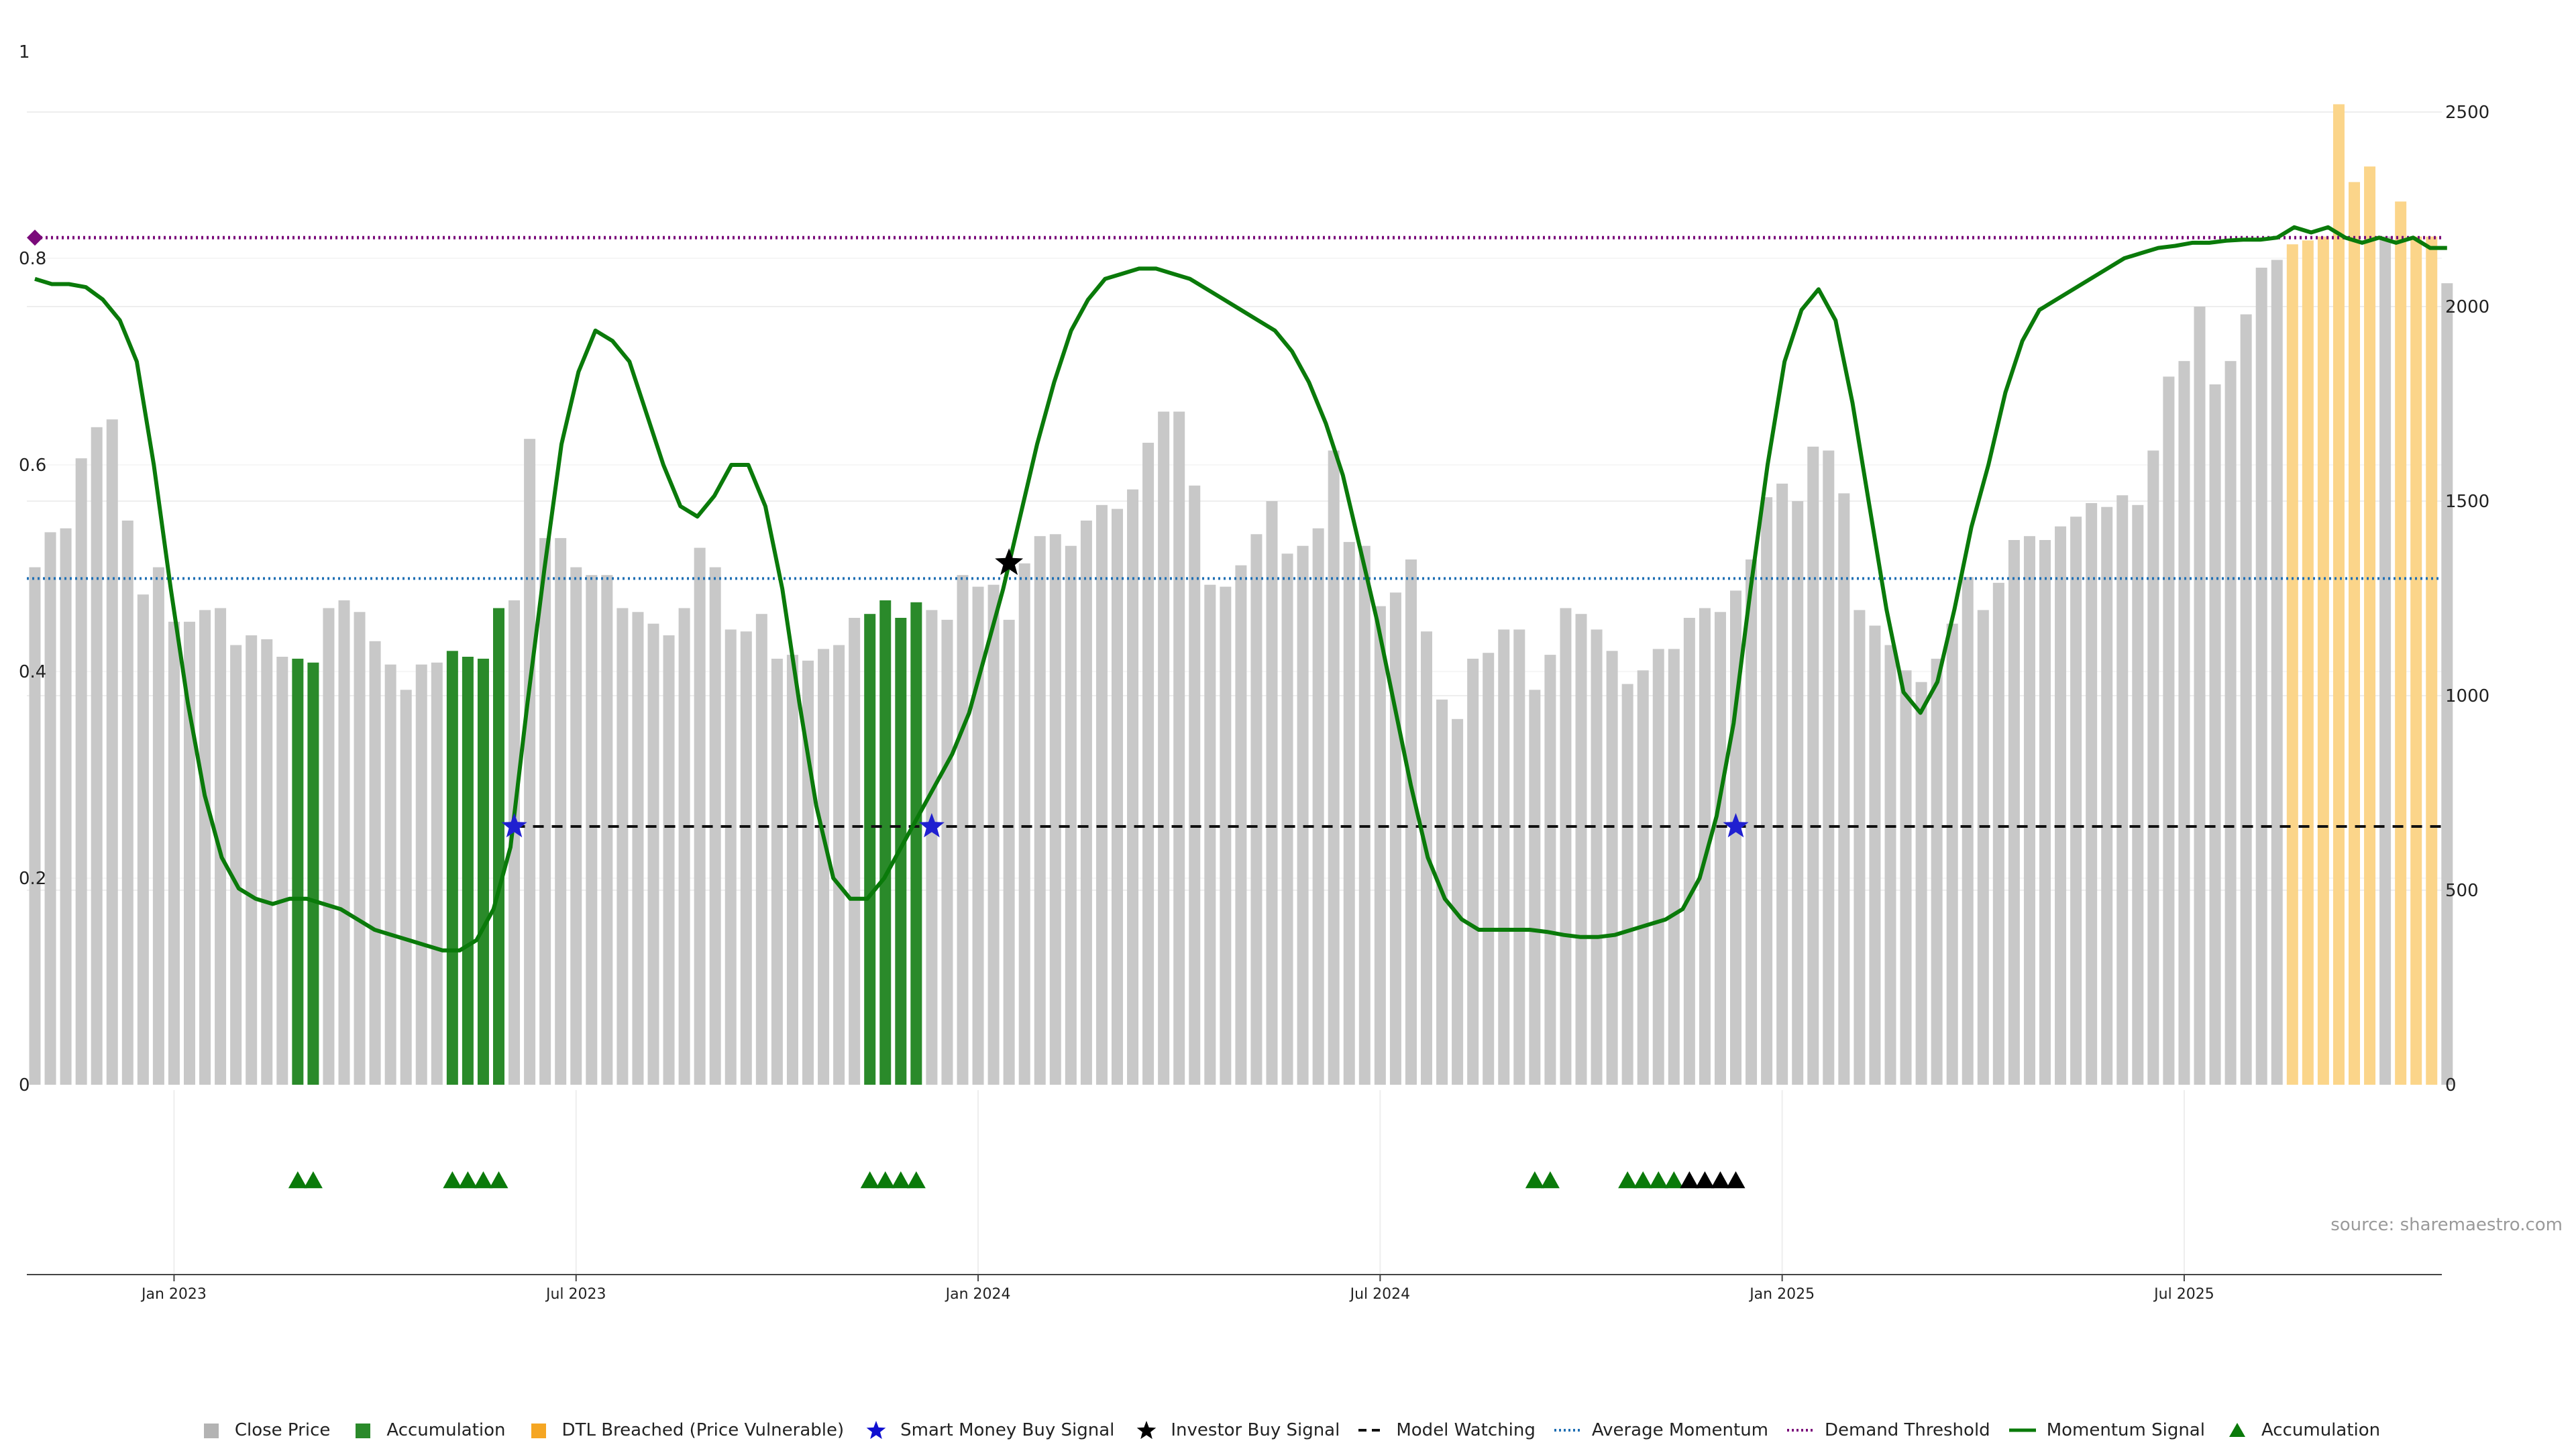  I want to click on demand-threshold-marker, so click(35, 237).